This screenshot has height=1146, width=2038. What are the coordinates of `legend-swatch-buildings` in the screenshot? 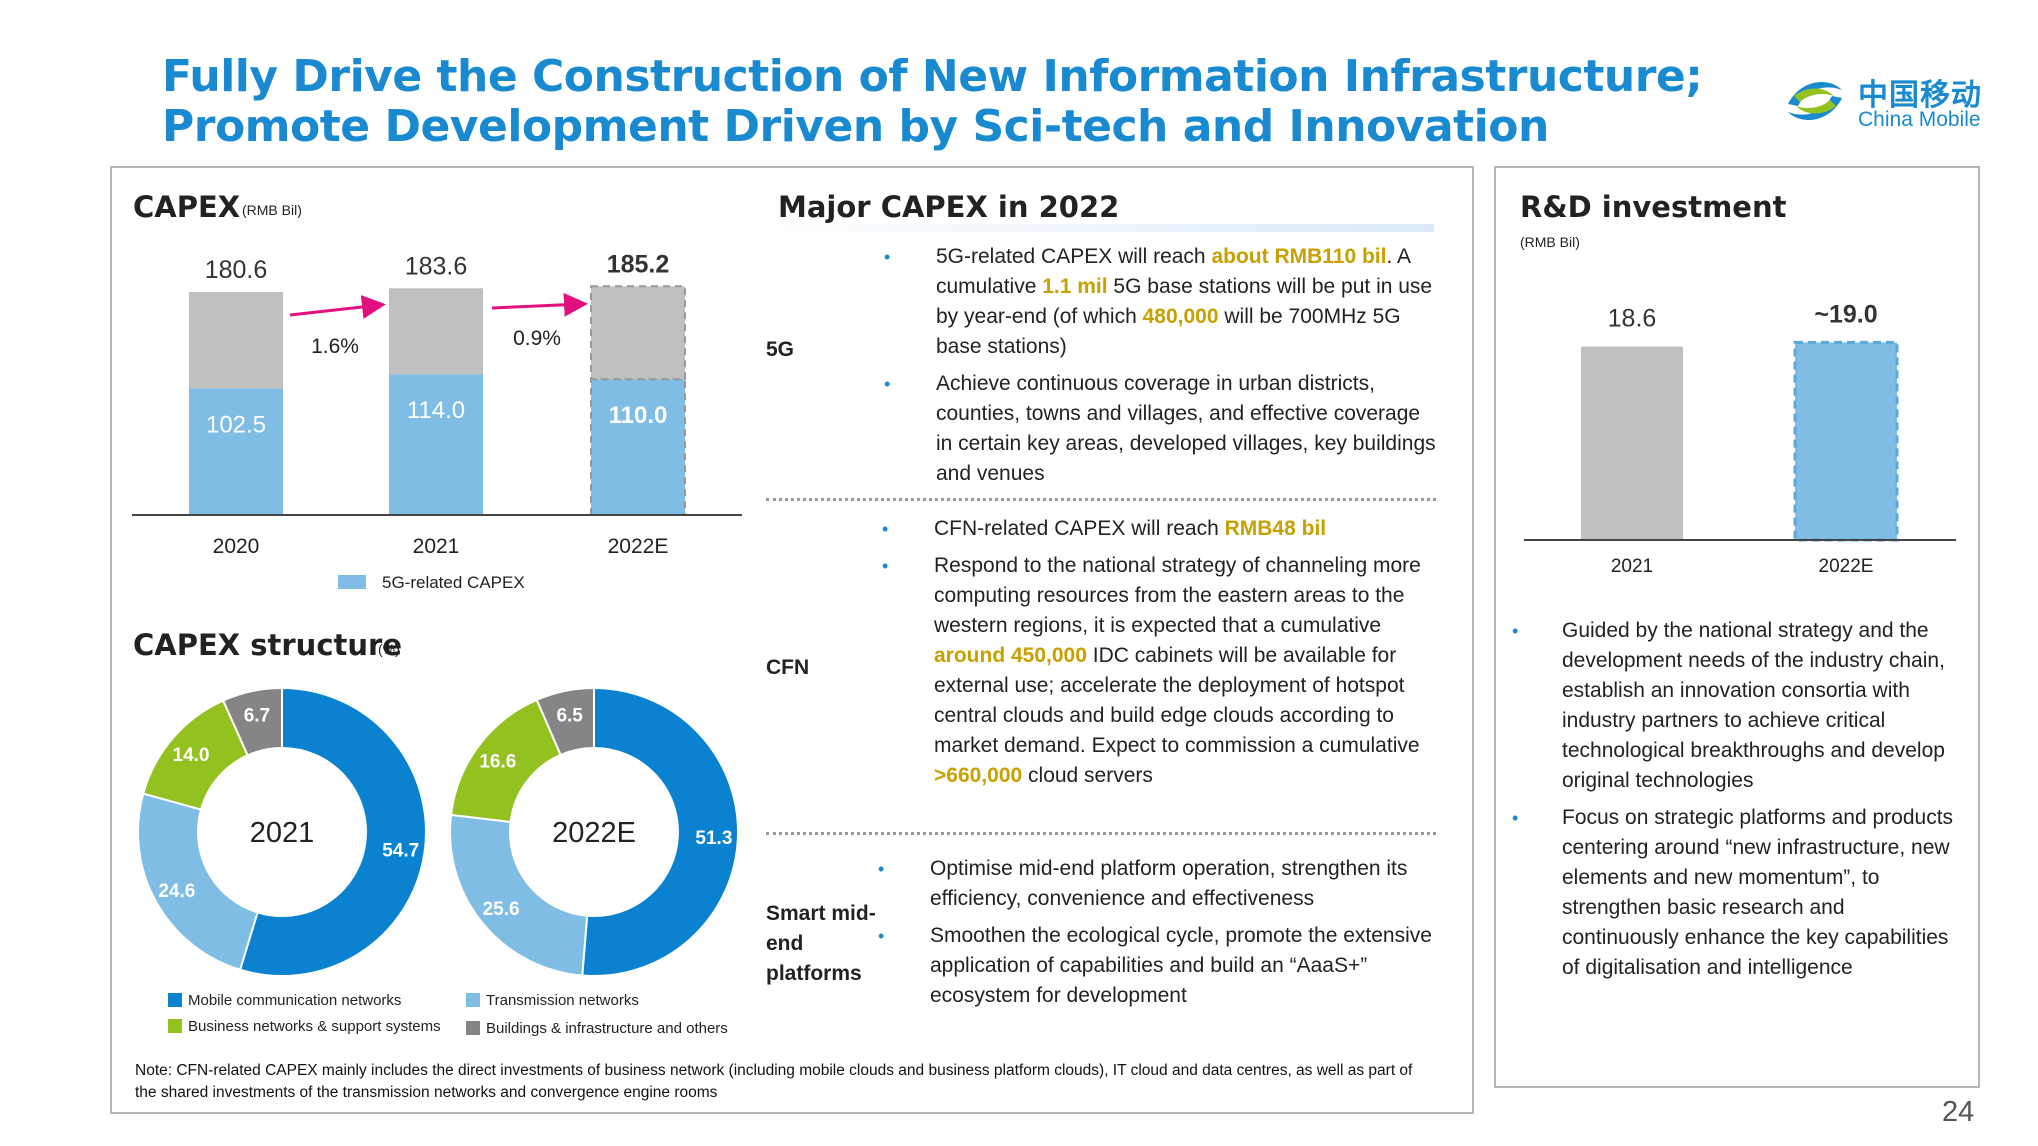 It's located at (473, 1028).